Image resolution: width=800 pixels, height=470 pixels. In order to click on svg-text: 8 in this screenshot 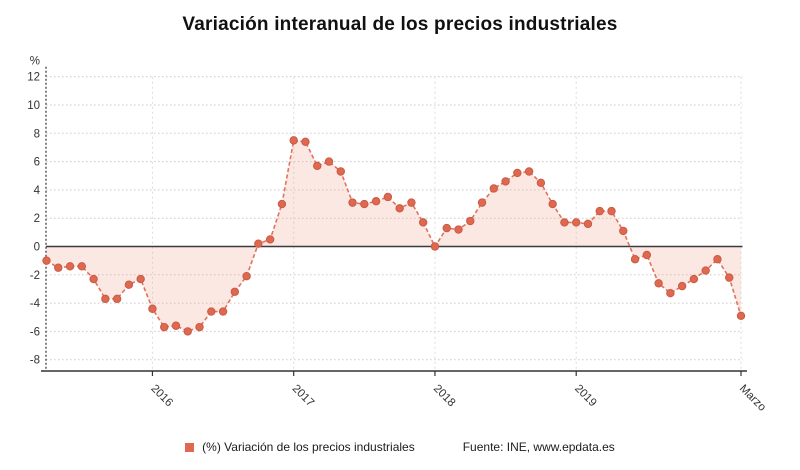, I will do `click(37, 134)`.